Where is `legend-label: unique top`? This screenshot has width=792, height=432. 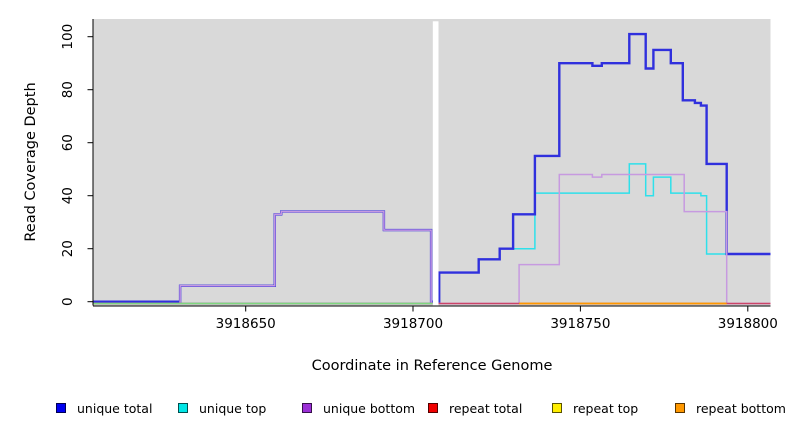 legend-label: unique top is located at coordinates (233, 408).